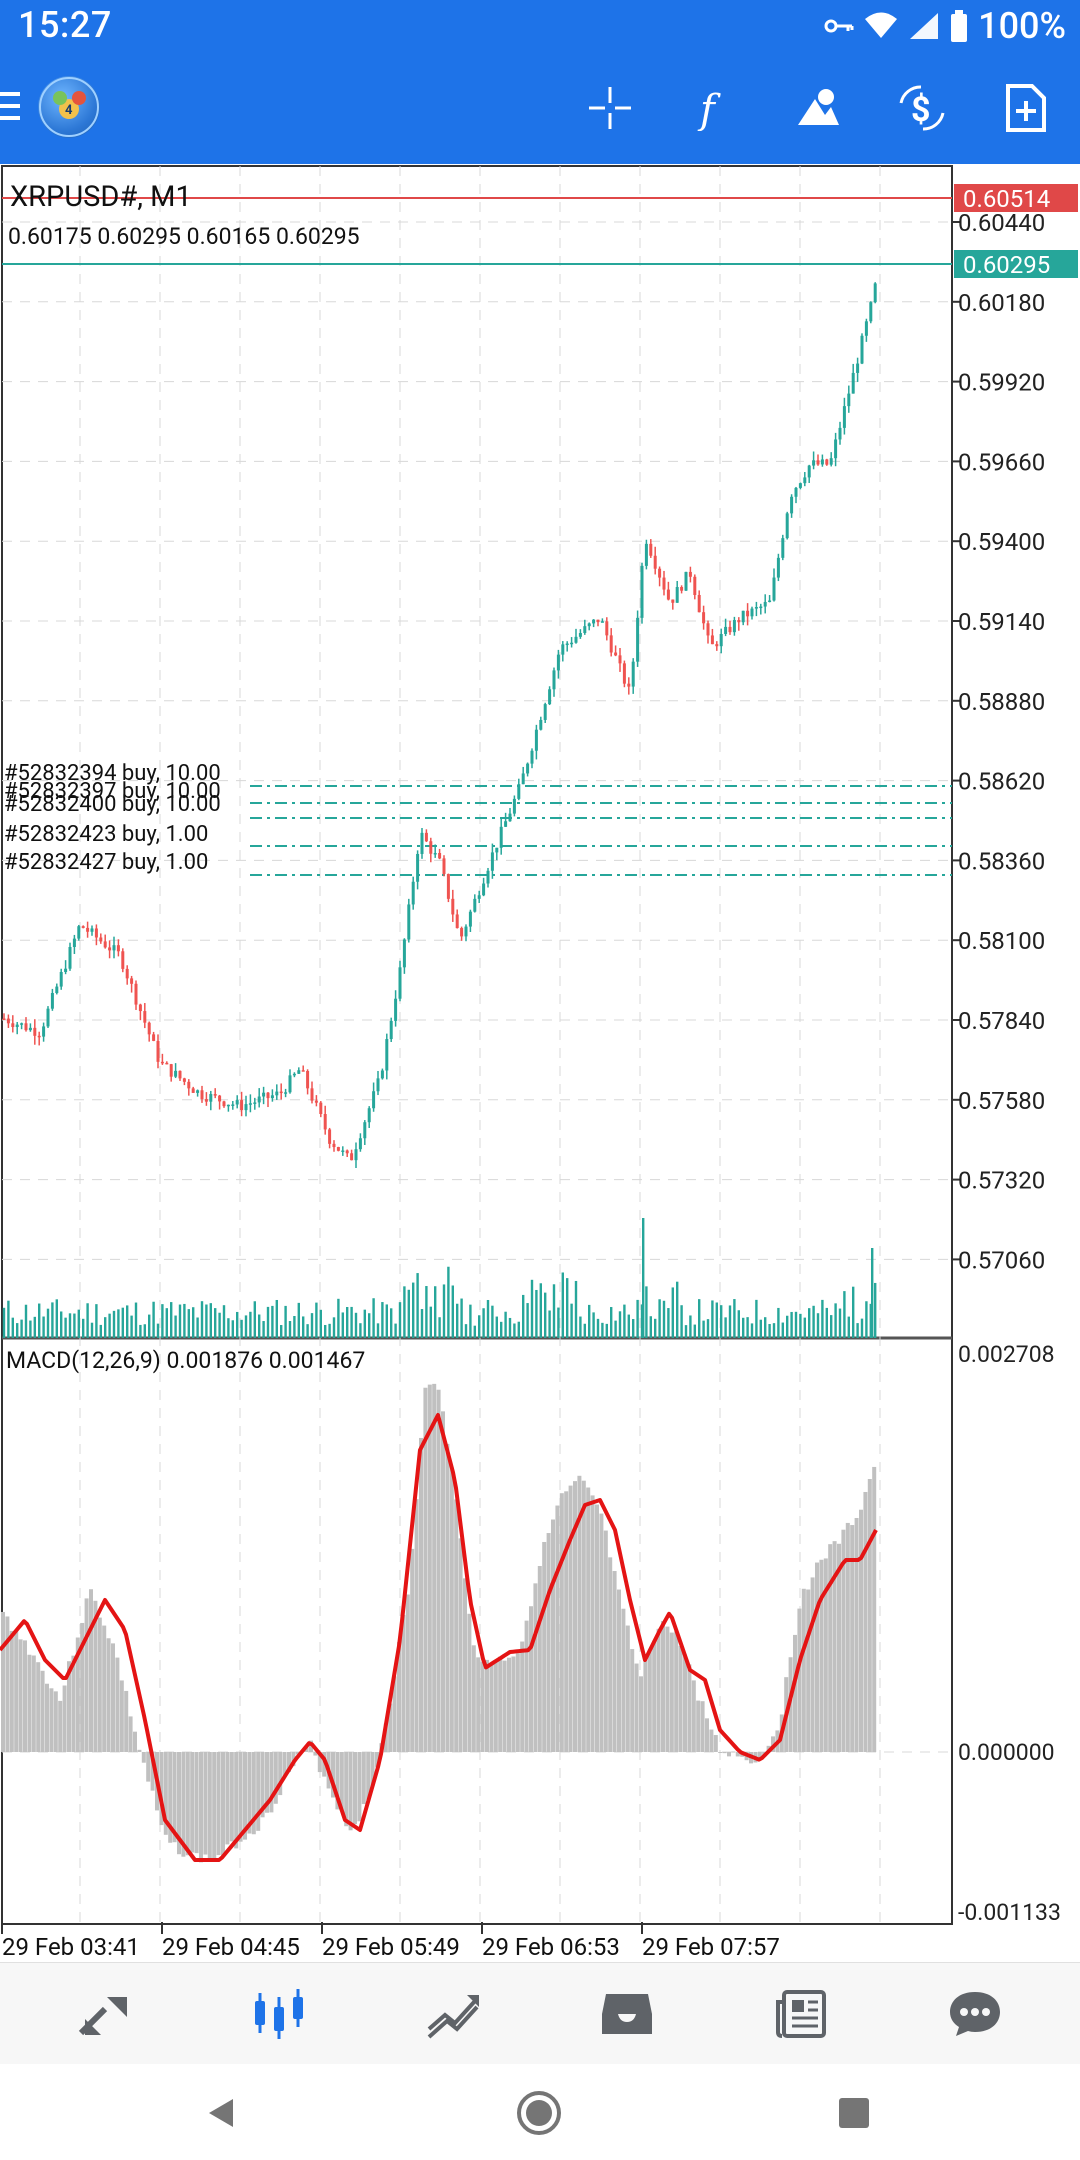 This screenshot has height=2160, width=1080. I want to click on menu-icon, so click(12, 106).